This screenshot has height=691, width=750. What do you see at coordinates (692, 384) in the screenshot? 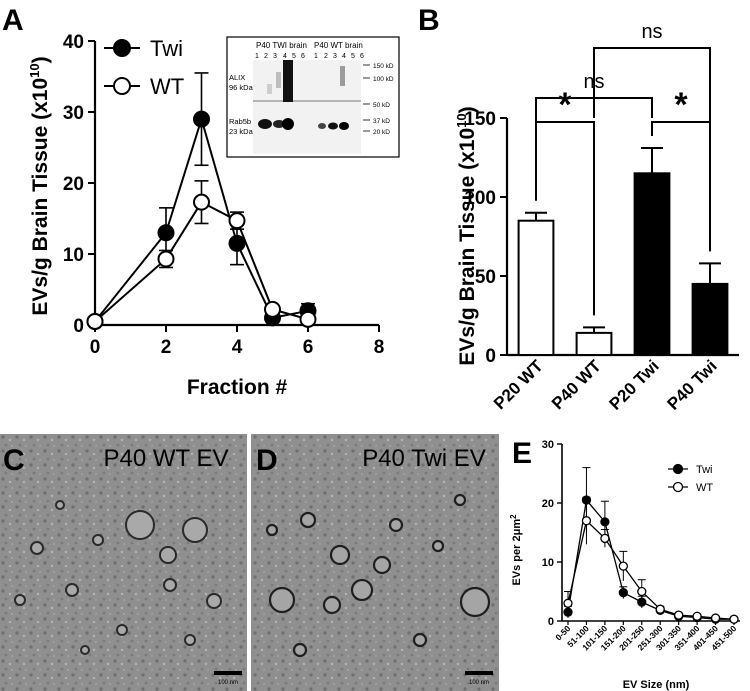
I see `panel-b-x-tick-label: P40 Twi` at bounding box center [692, 384].